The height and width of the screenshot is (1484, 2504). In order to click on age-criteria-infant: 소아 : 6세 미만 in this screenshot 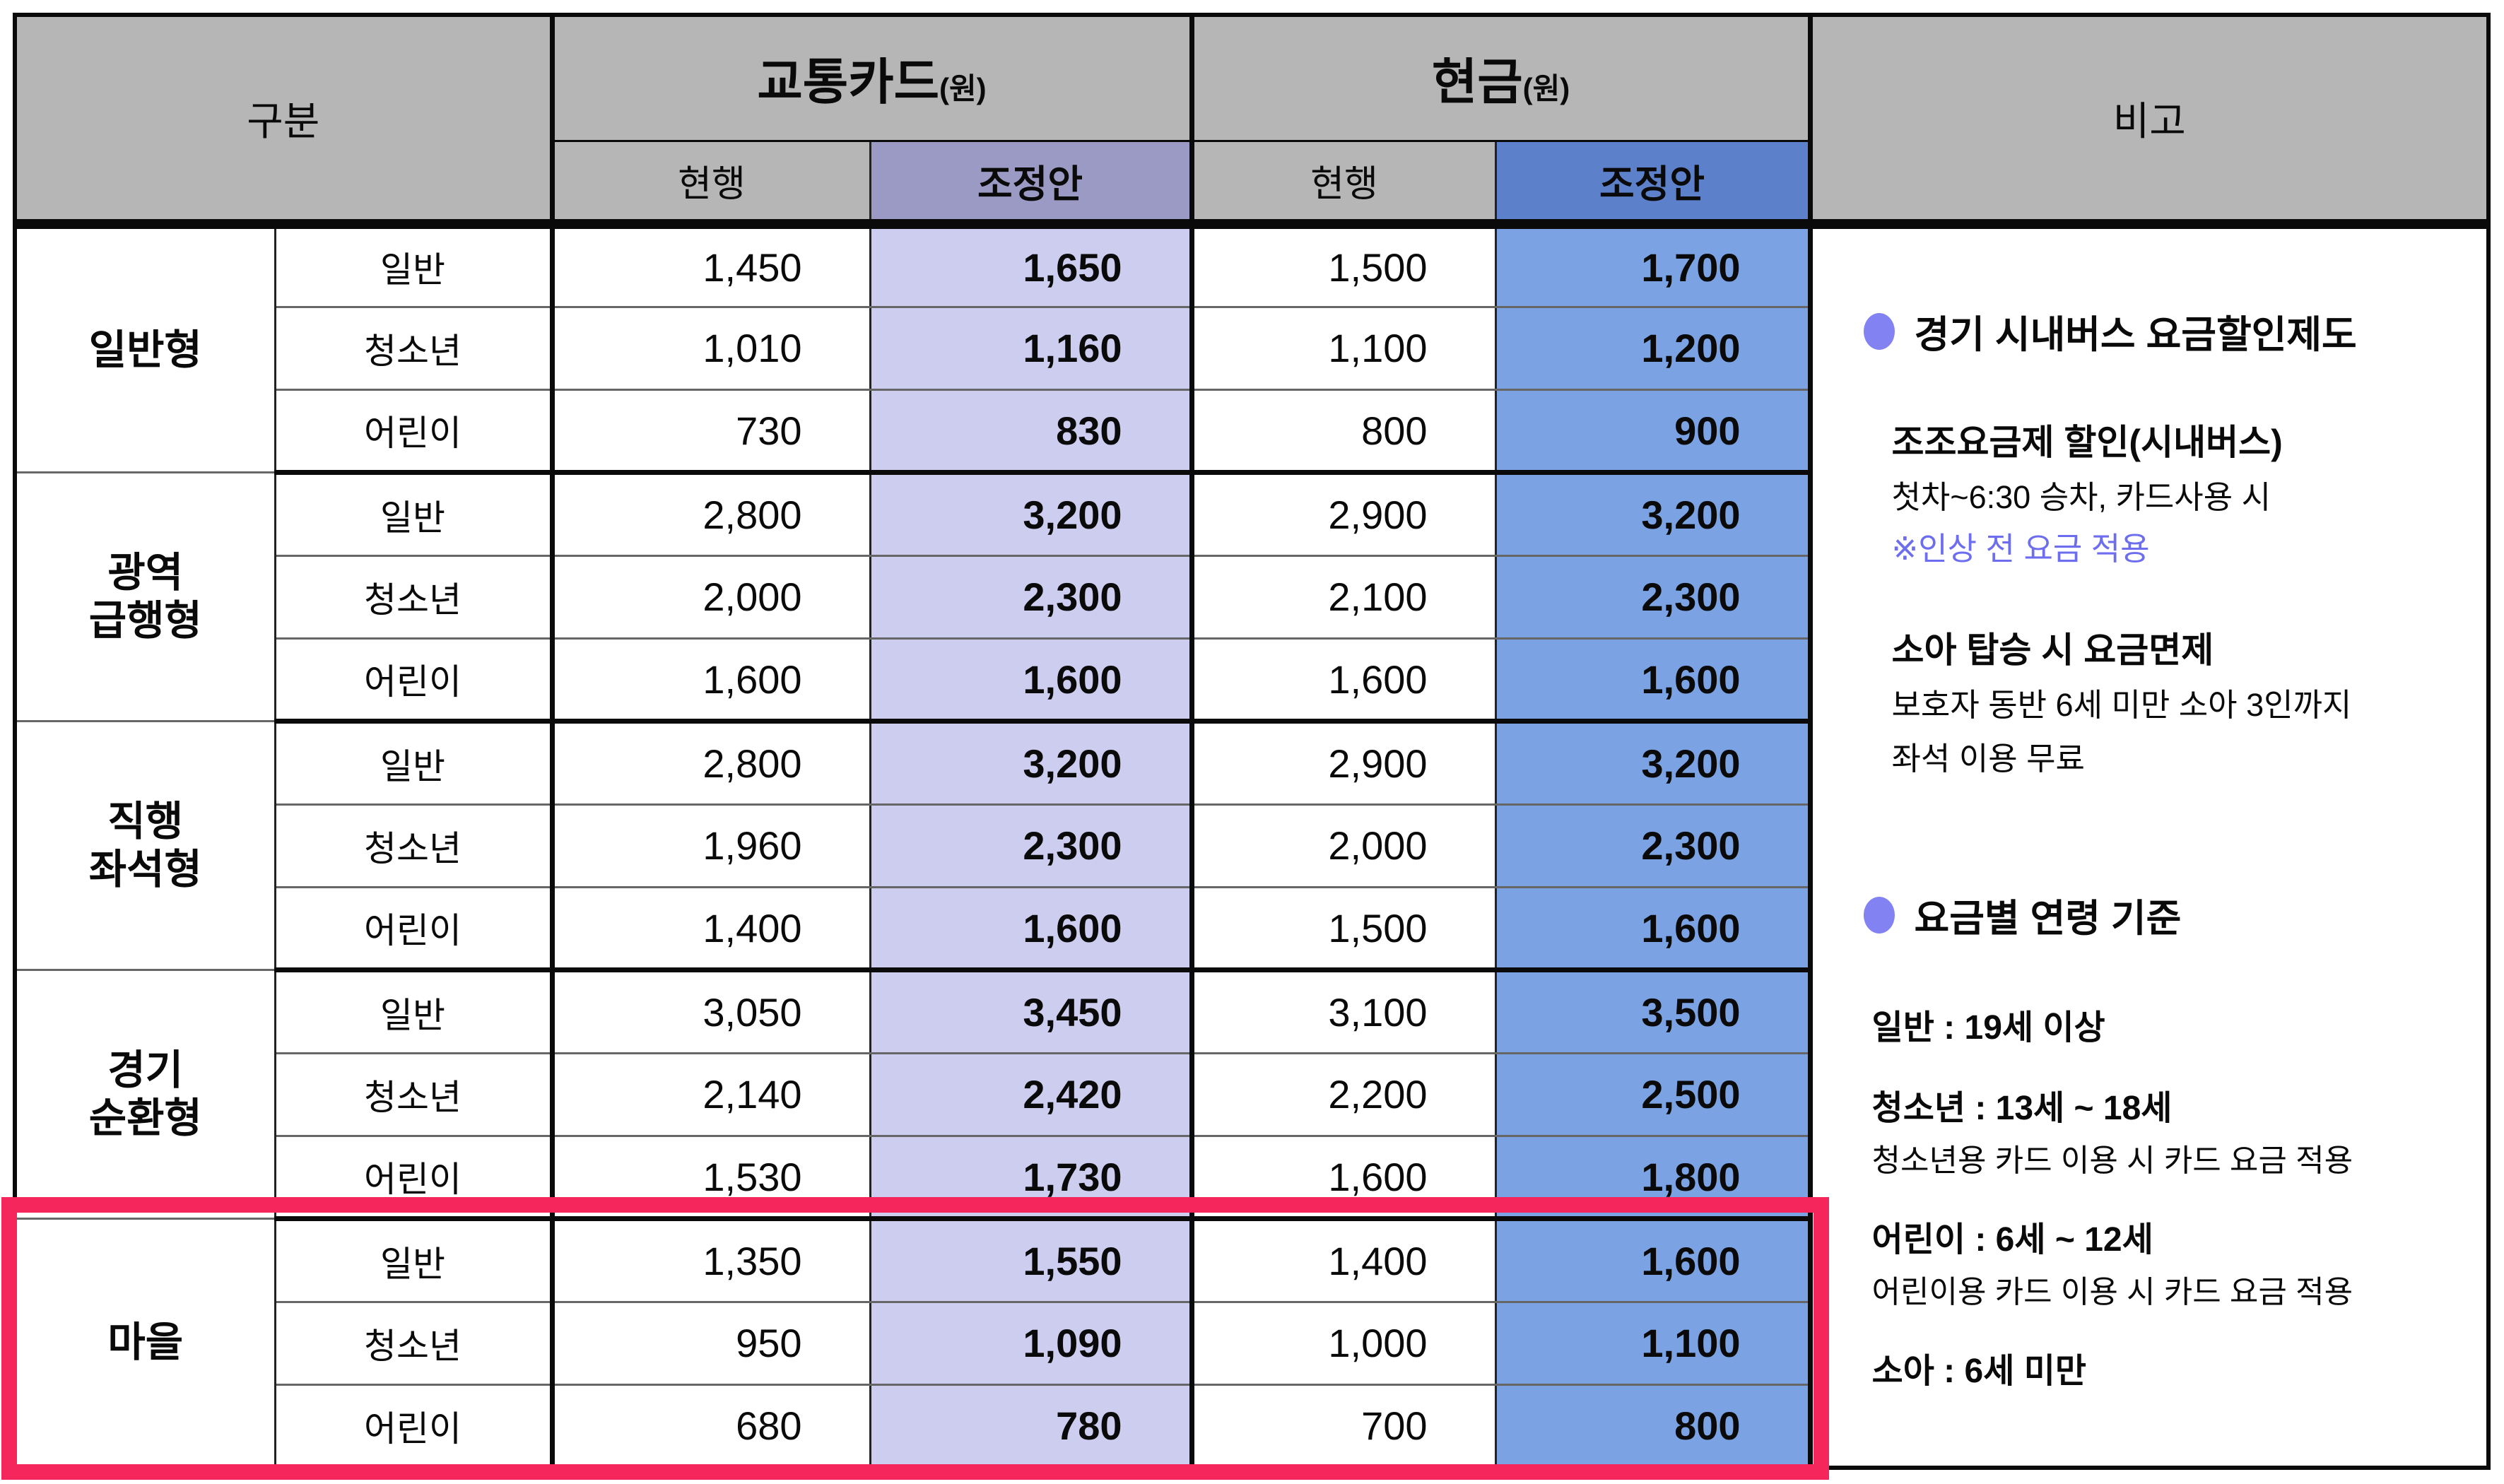, I will do `click(1979, 1371)`.